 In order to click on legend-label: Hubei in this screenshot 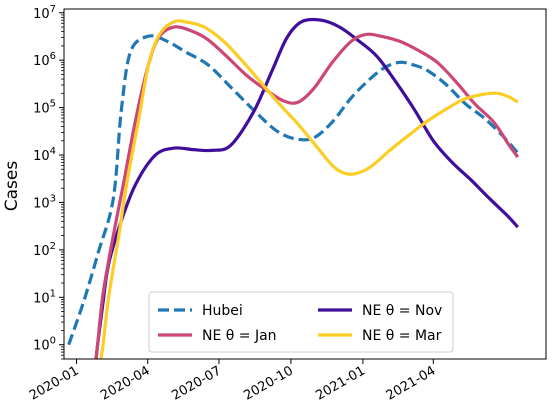, I will do `click(222, 311)`.